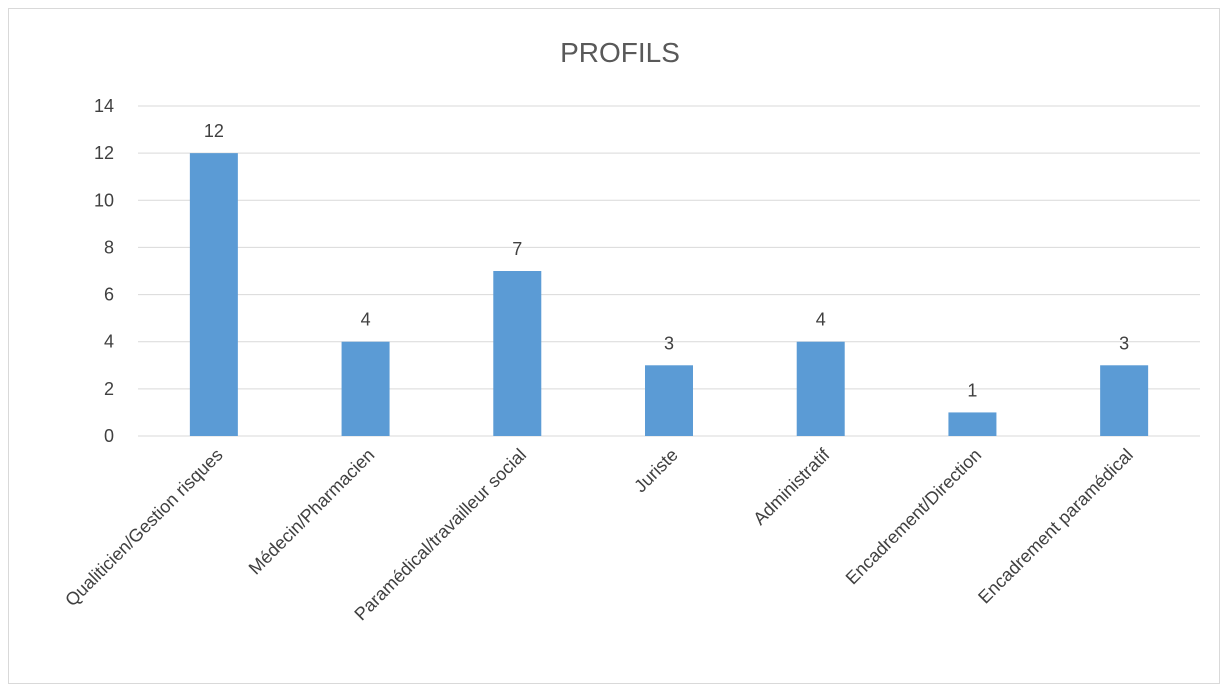 This screenshot has width=1229, height=691. I want to click on y-tick-label: 10, so click(104, 200).